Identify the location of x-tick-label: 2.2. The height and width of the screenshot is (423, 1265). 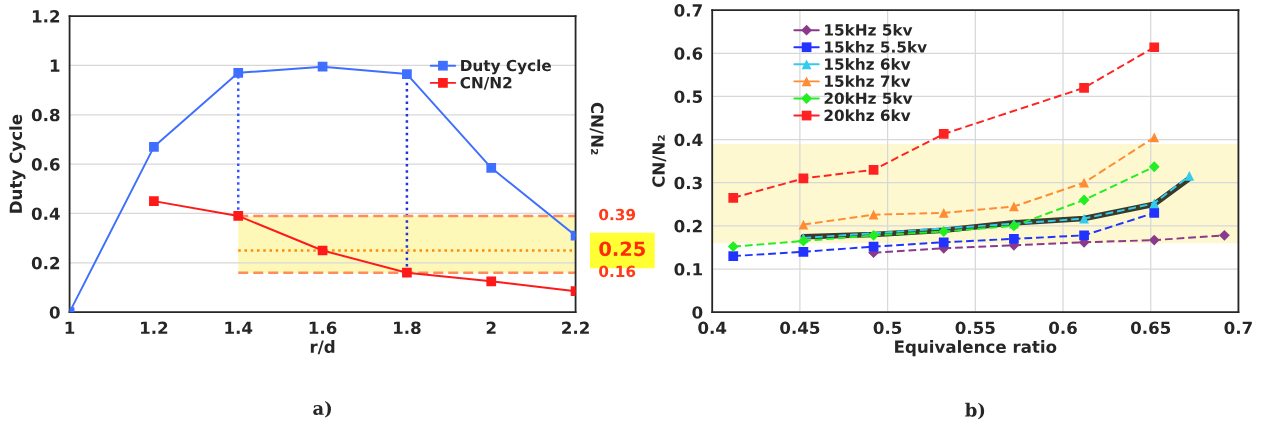
(575, 327).